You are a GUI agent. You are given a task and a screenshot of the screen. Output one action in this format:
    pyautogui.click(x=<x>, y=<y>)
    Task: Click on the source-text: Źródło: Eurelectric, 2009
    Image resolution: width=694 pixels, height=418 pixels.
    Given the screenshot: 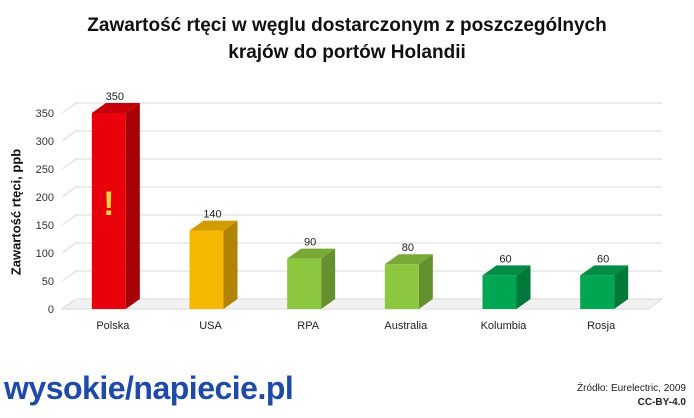 What is the action you would take?
    pyautogui.click(x=631, y=388)
    